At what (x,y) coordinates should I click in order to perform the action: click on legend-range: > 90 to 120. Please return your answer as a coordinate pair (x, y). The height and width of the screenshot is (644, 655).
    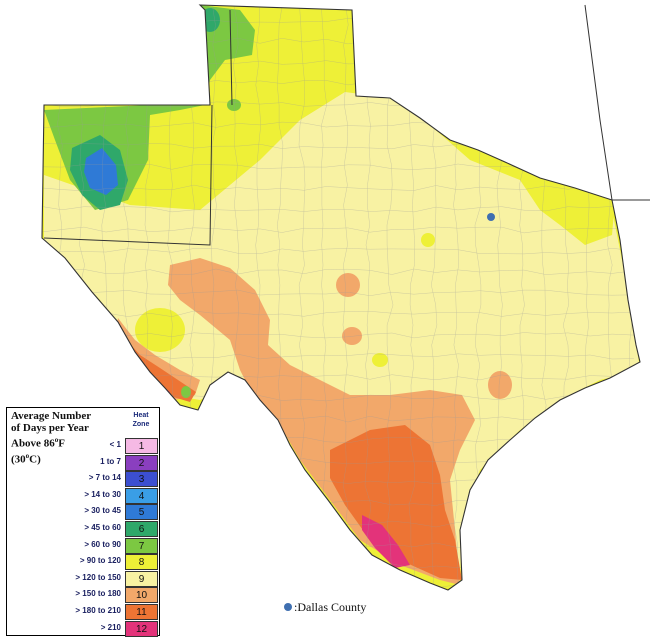
    Looking at the image, I should click on (100, 561).